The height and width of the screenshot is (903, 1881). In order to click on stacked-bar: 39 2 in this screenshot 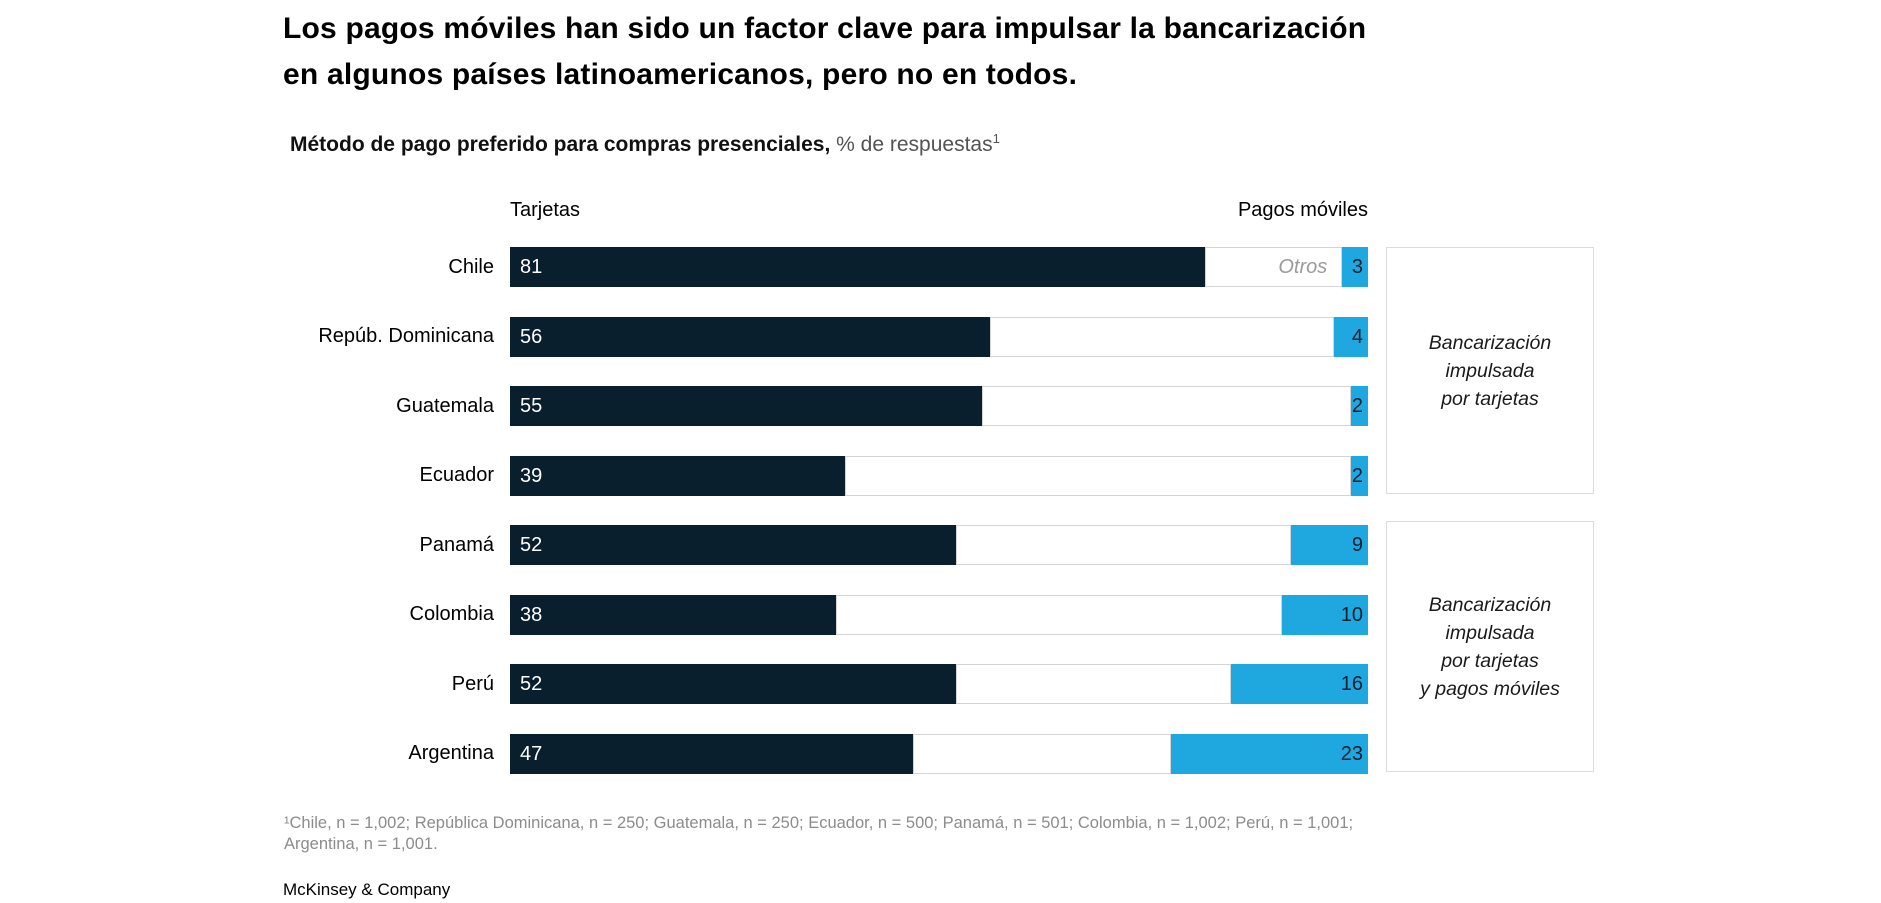, I will do `click(939, 475)`.